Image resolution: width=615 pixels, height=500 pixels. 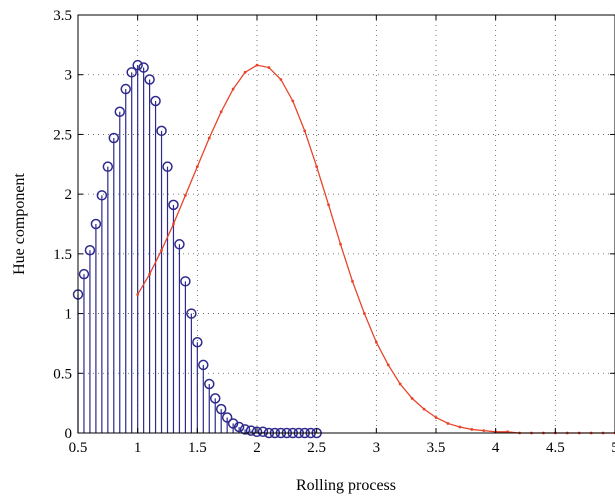 I want to click on y-tick-label: 0.5, so click(x=62, y=374).